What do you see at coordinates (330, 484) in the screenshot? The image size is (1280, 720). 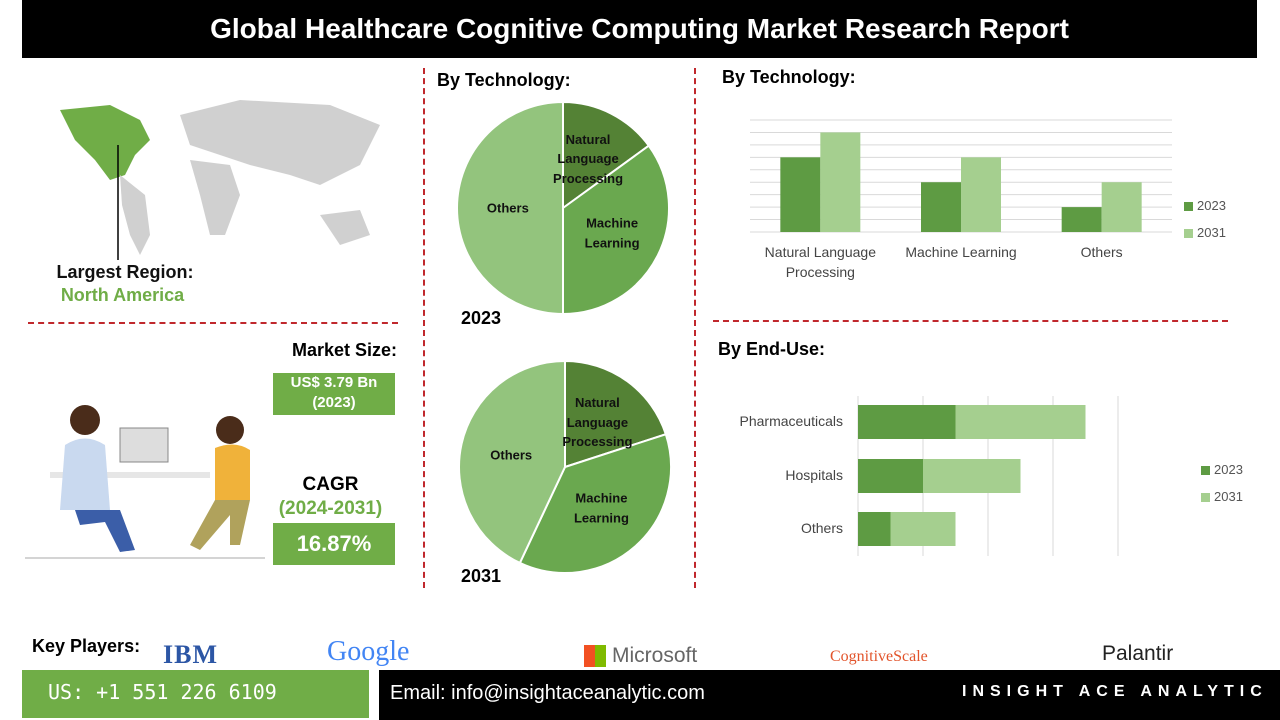 I see `cagr-label: CAGR` at bounding box center [330, 484].